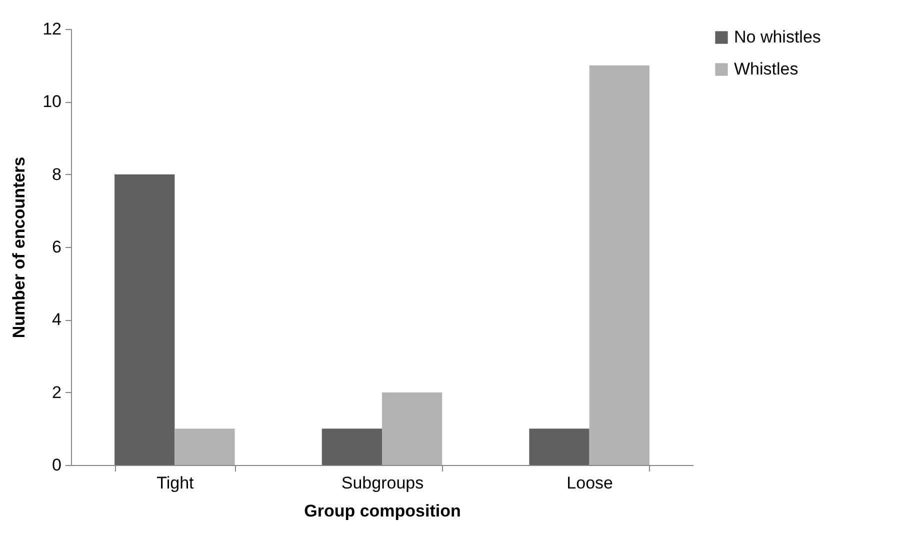 This screenshot has width=907, height=534. Describe the element at coordinates (57, 465) in the screenshot. I see `y-tick-label: 0` at that location.